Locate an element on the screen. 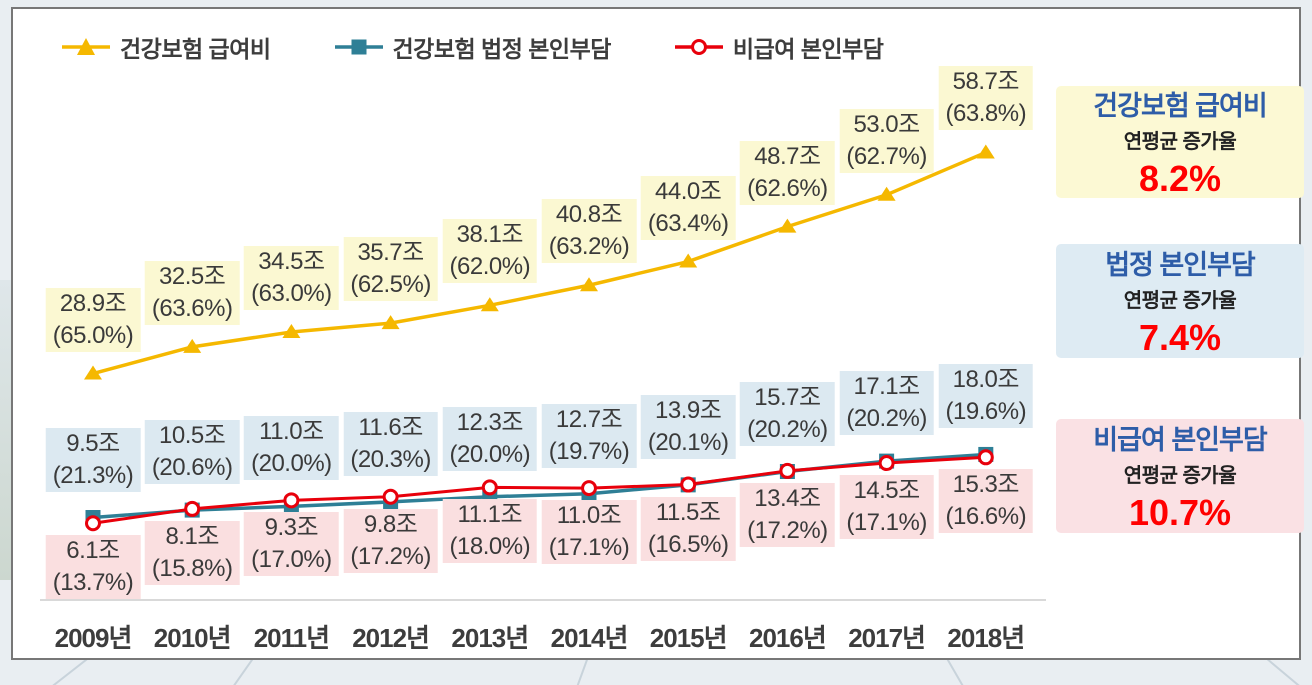  data-label: 6.1조 (13.7%) is located at coordinates (93, 567).